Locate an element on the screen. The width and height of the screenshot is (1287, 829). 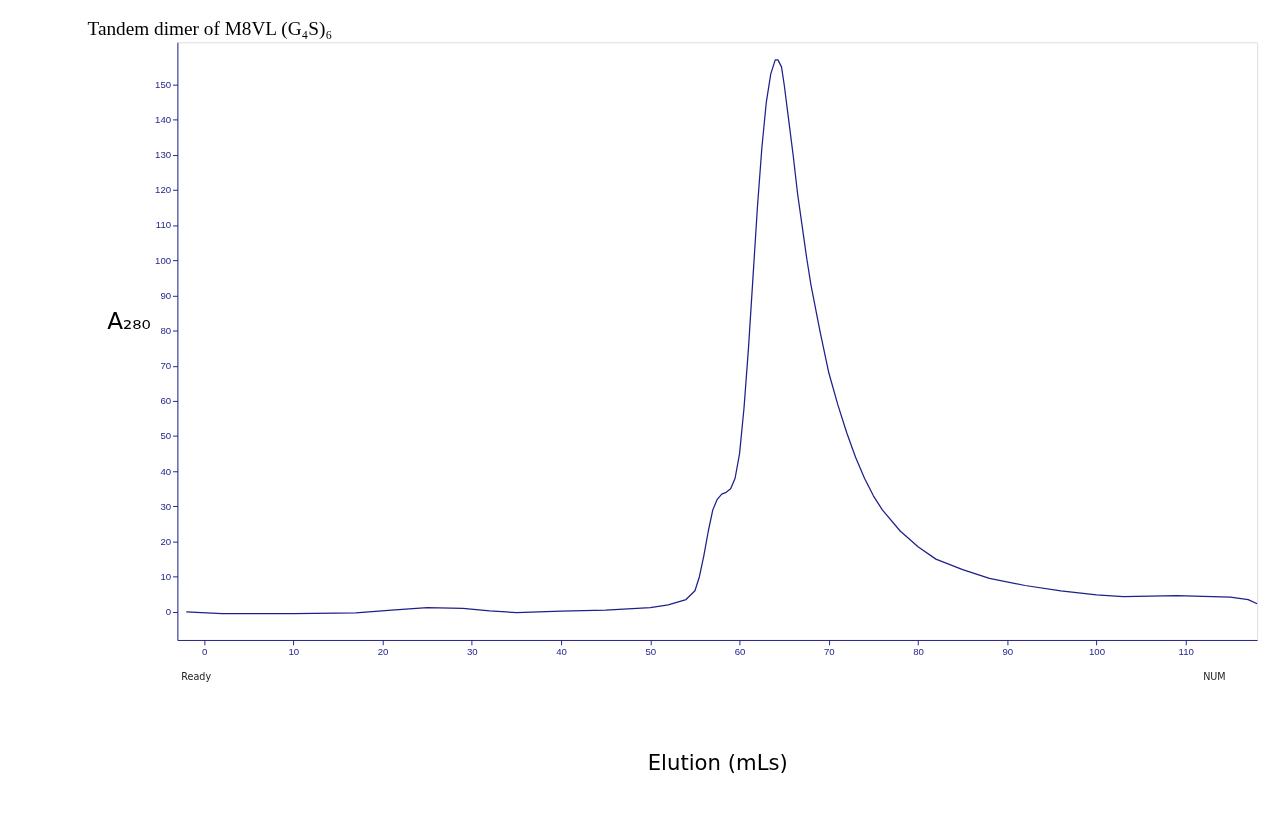
y-tick-label: 60 is located at coordinates (166, 401).